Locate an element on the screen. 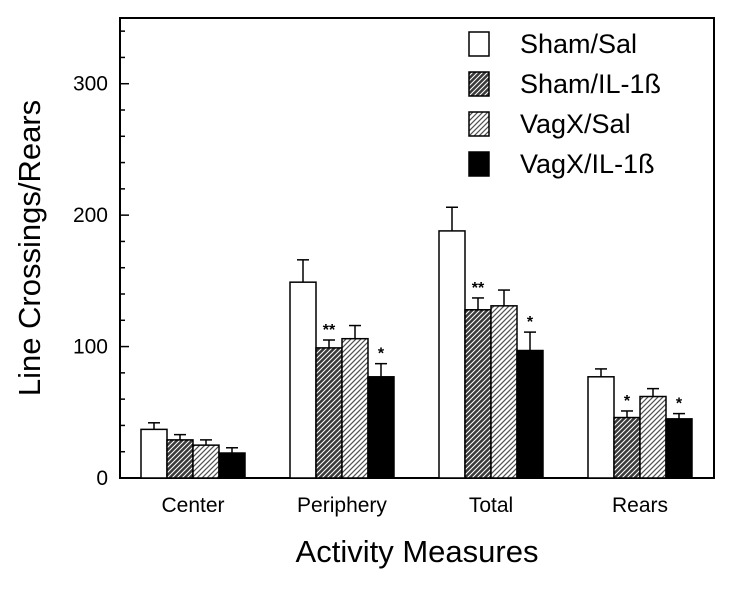 This screenshot has width=750, height=590. legend-label: VagX/Sal is located at coordinates (575, 124).